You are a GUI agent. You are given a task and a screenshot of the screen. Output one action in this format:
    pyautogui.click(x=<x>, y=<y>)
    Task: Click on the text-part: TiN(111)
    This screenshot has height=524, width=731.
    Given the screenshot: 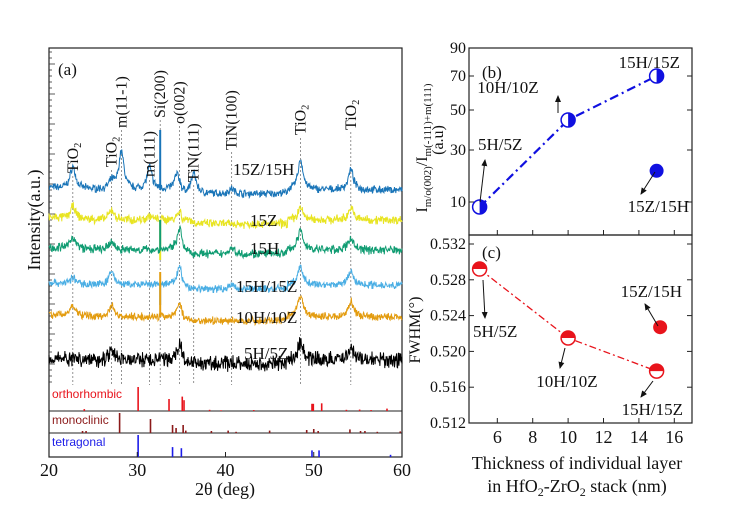 What is the action you would take?
    pyautogui.click(x=194, y=152)
    